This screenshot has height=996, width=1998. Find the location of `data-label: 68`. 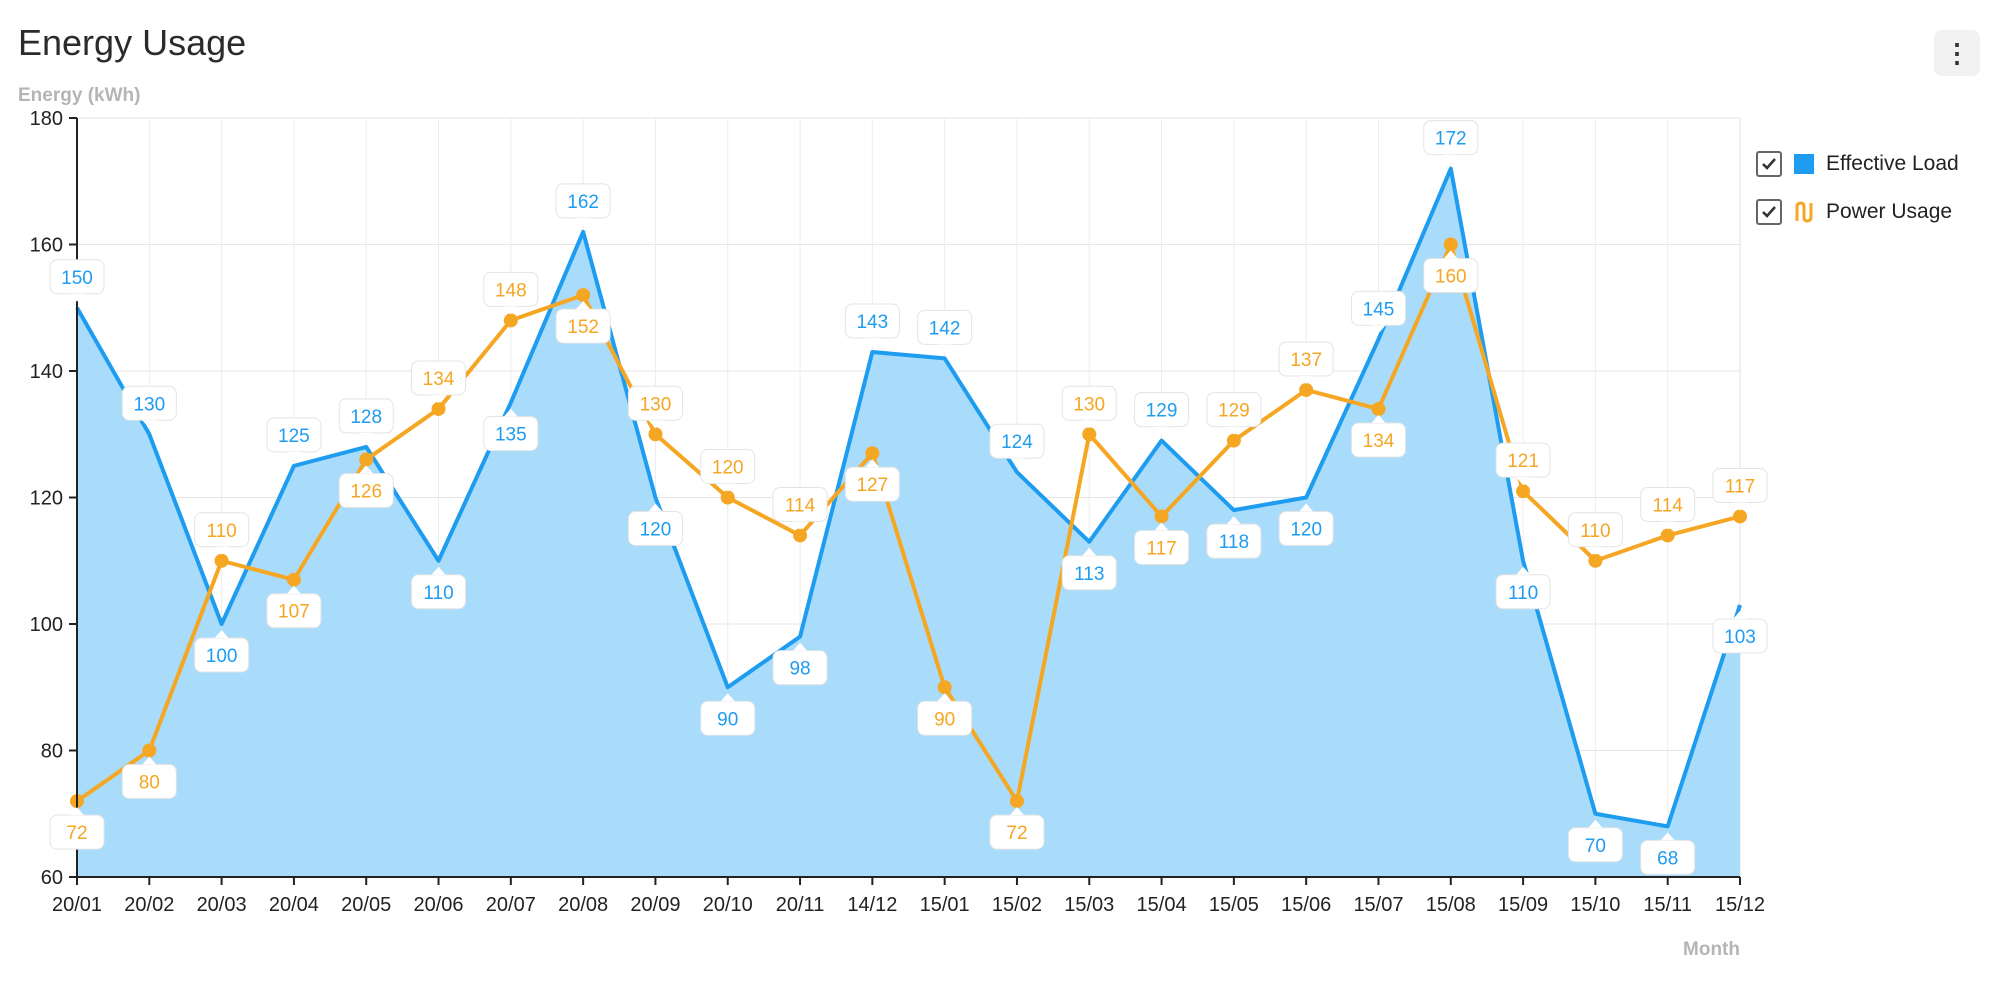

data-label: 68 is located at coordinates (1668, 853).